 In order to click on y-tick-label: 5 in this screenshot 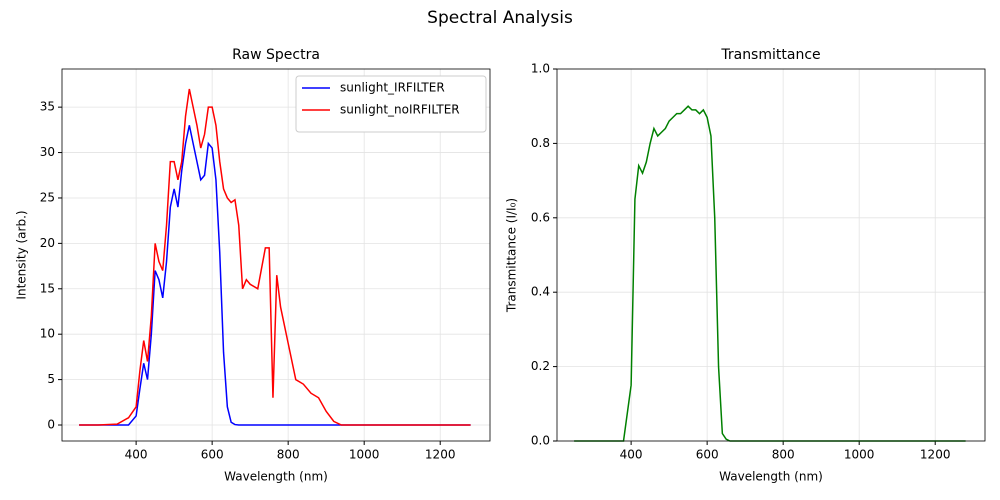, I will do `click(51, 379)`.